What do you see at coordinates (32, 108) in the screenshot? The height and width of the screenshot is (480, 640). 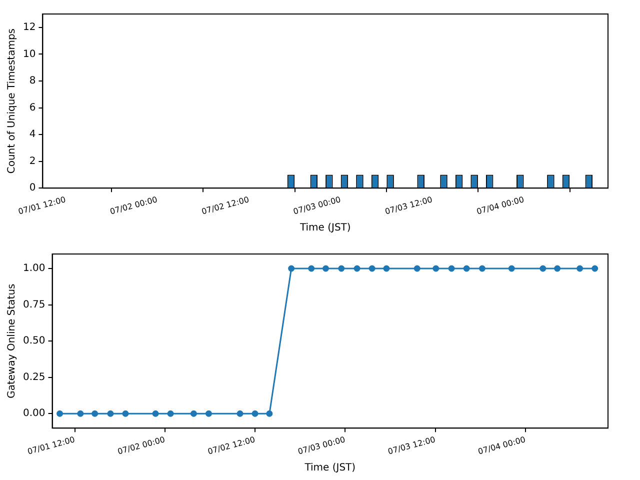 I see `y-tick-label: 6` at bounding box center [32, 108].